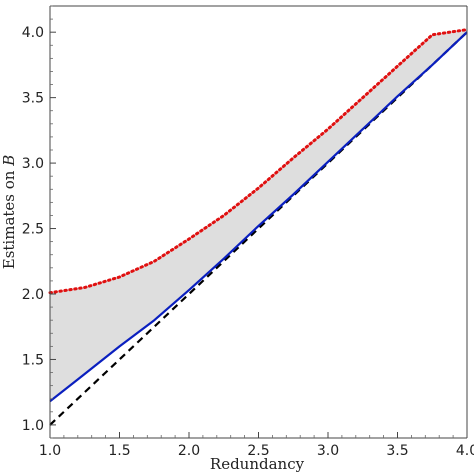 Image resolution: width=474 pixels, height=474 pixels. What do you see at coordinates (119, 451) in the screenshot?
I see `x-tick-label: 1.5` at bounding box center [119, 451].